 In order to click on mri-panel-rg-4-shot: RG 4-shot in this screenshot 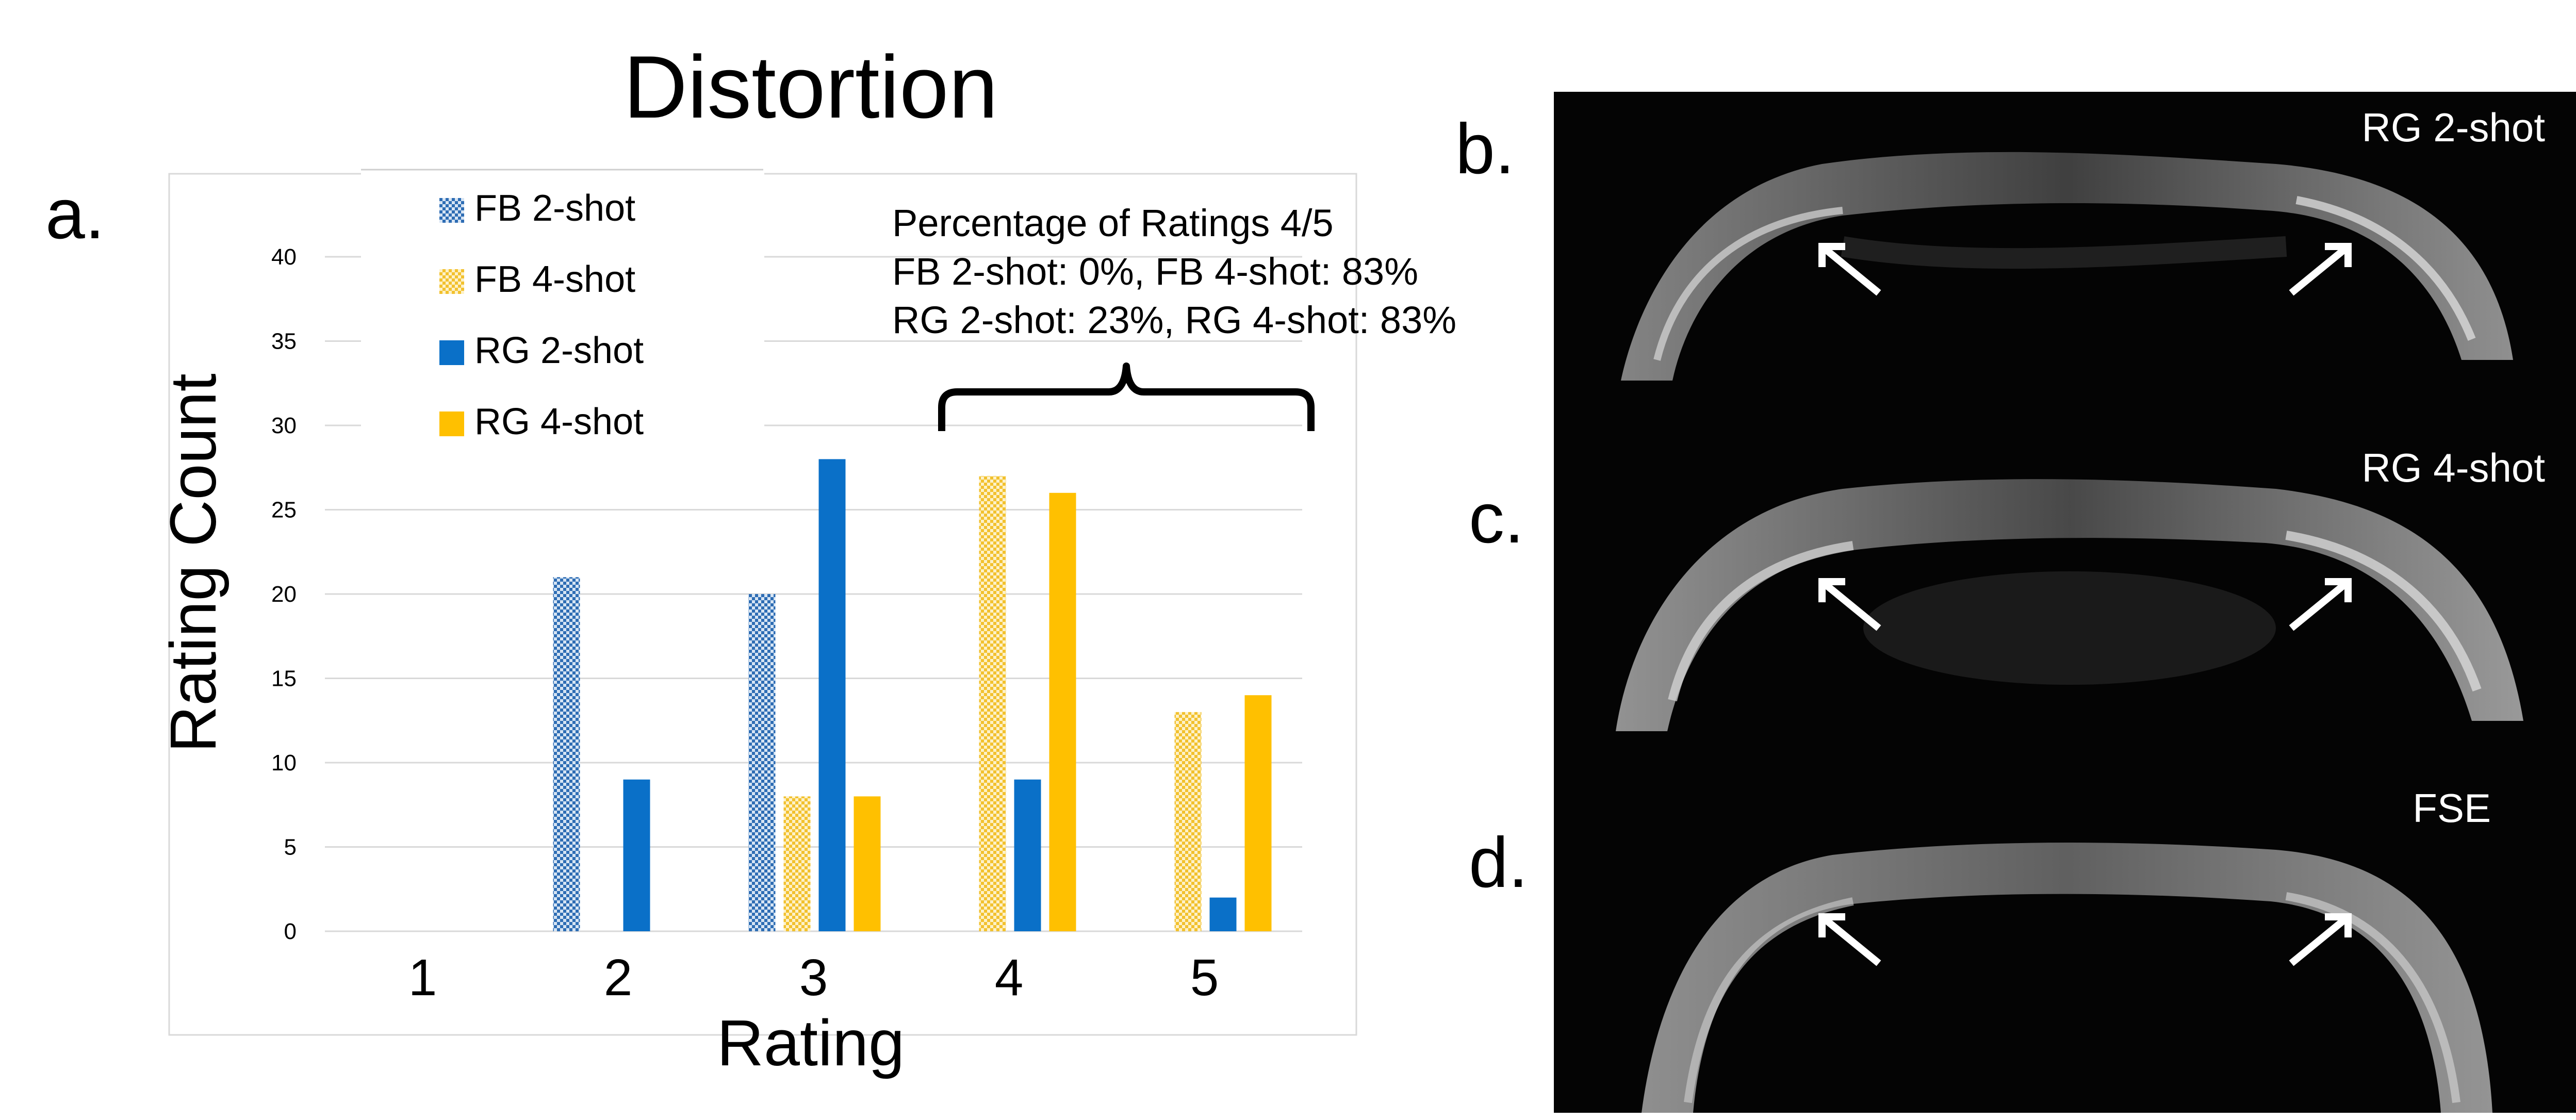, I will do `click(2065, 602)`.